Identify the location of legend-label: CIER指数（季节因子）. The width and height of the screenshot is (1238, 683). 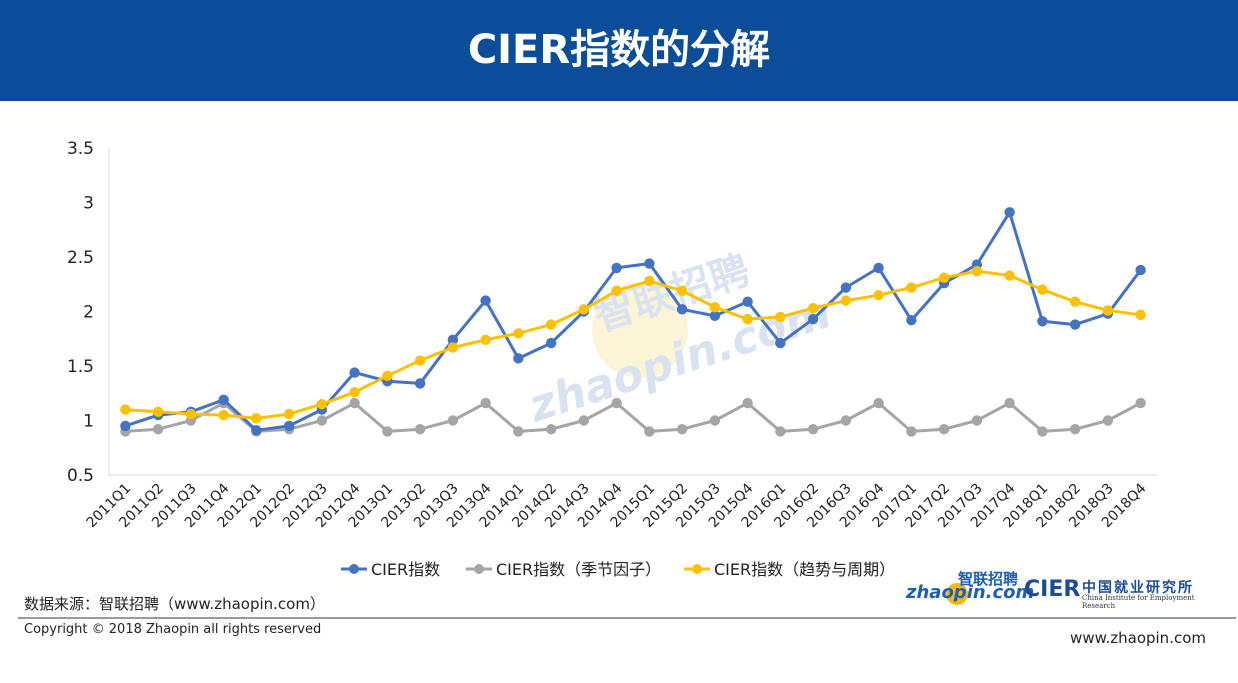
(578, 569).